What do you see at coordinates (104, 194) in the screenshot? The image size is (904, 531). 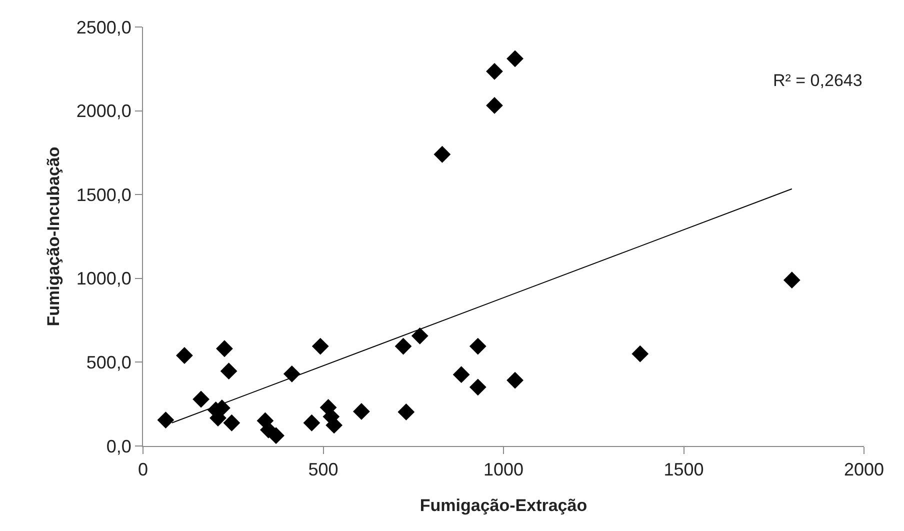 I see `y-tick-label: 1500,0` at bounding box center [104, 194].